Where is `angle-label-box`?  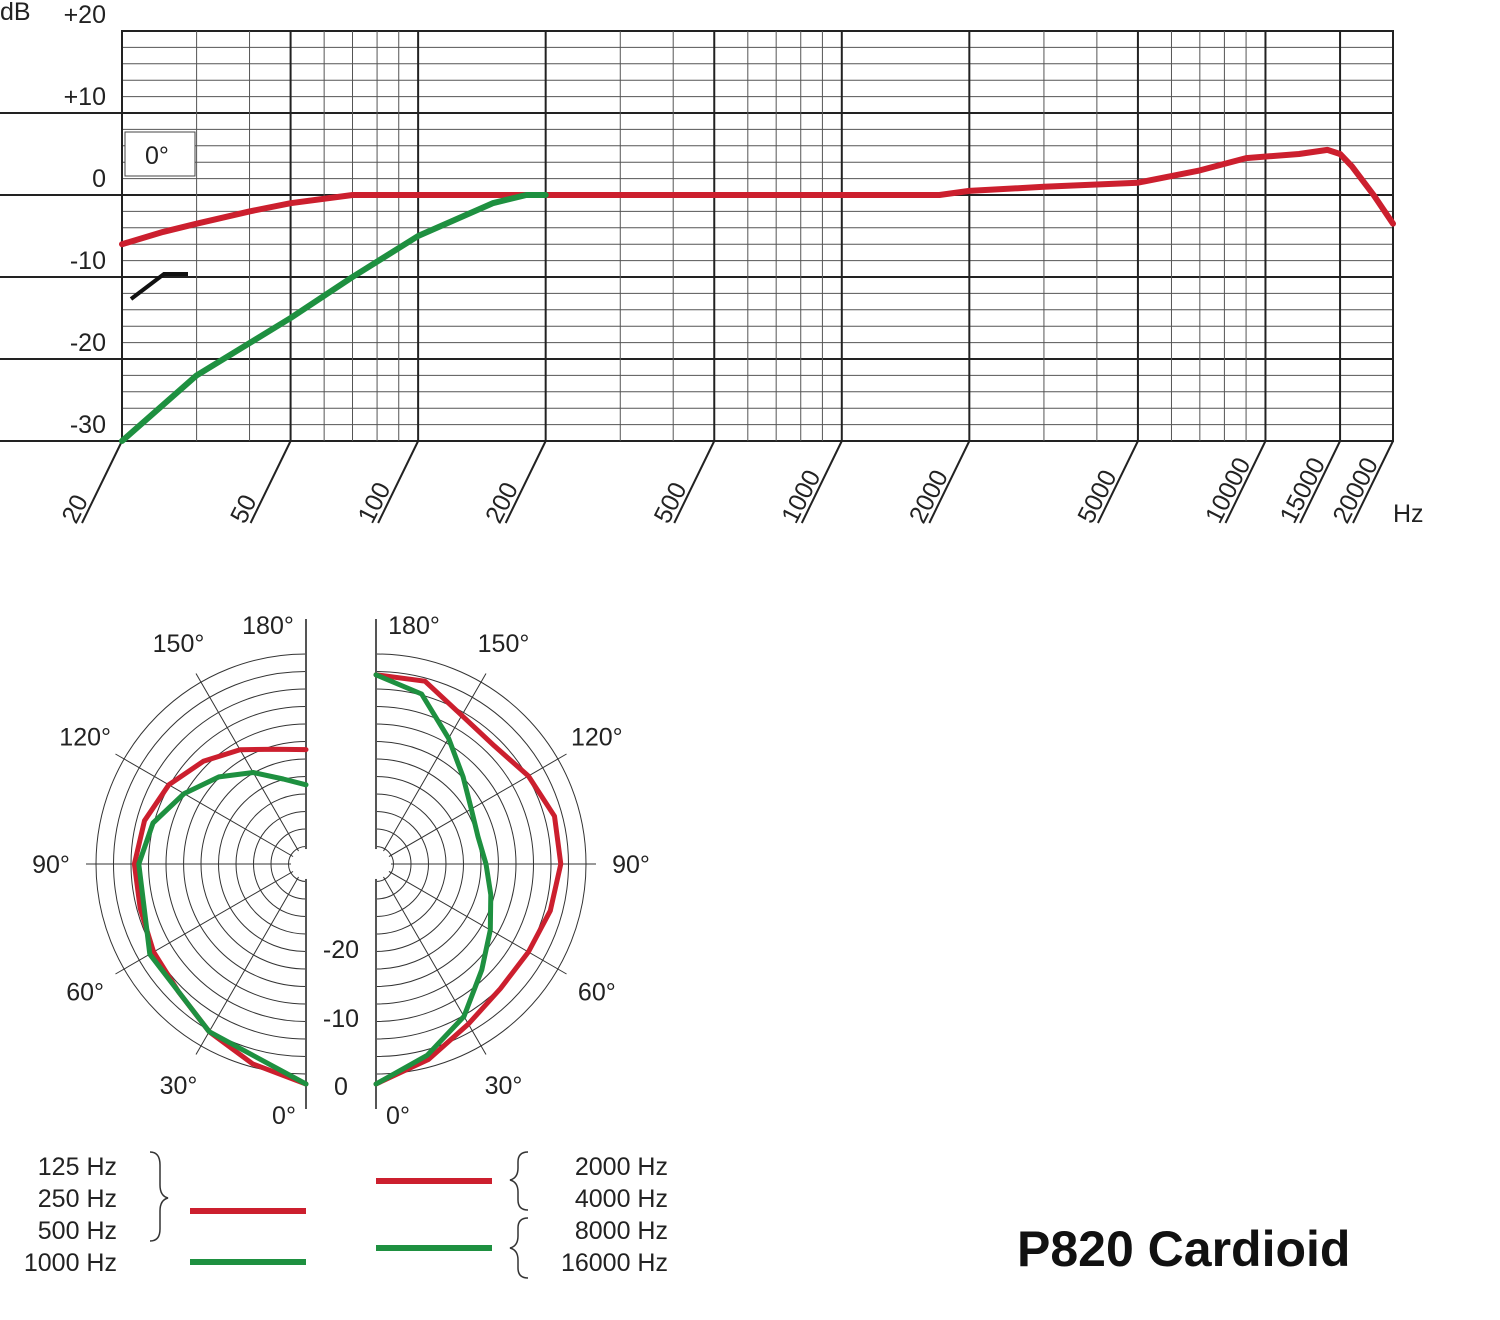 angle-label-box is located at coordinates (160, 154).